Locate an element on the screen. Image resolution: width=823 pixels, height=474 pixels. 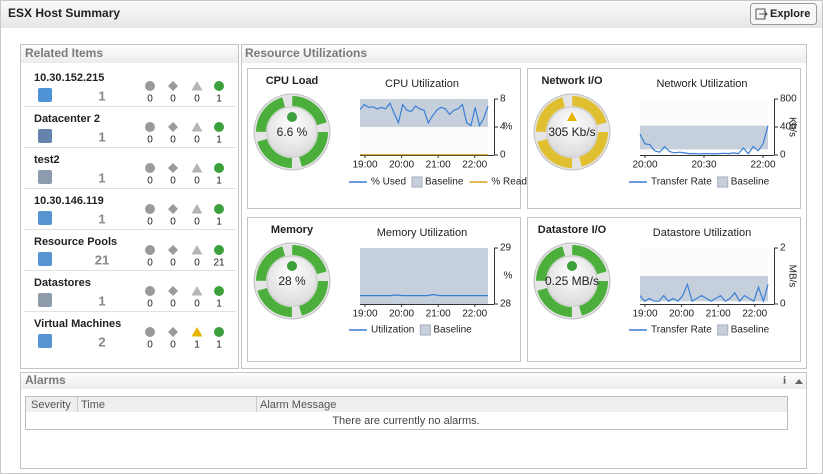
gauge-value: 6.6 % is located at coordinates (292, 132).